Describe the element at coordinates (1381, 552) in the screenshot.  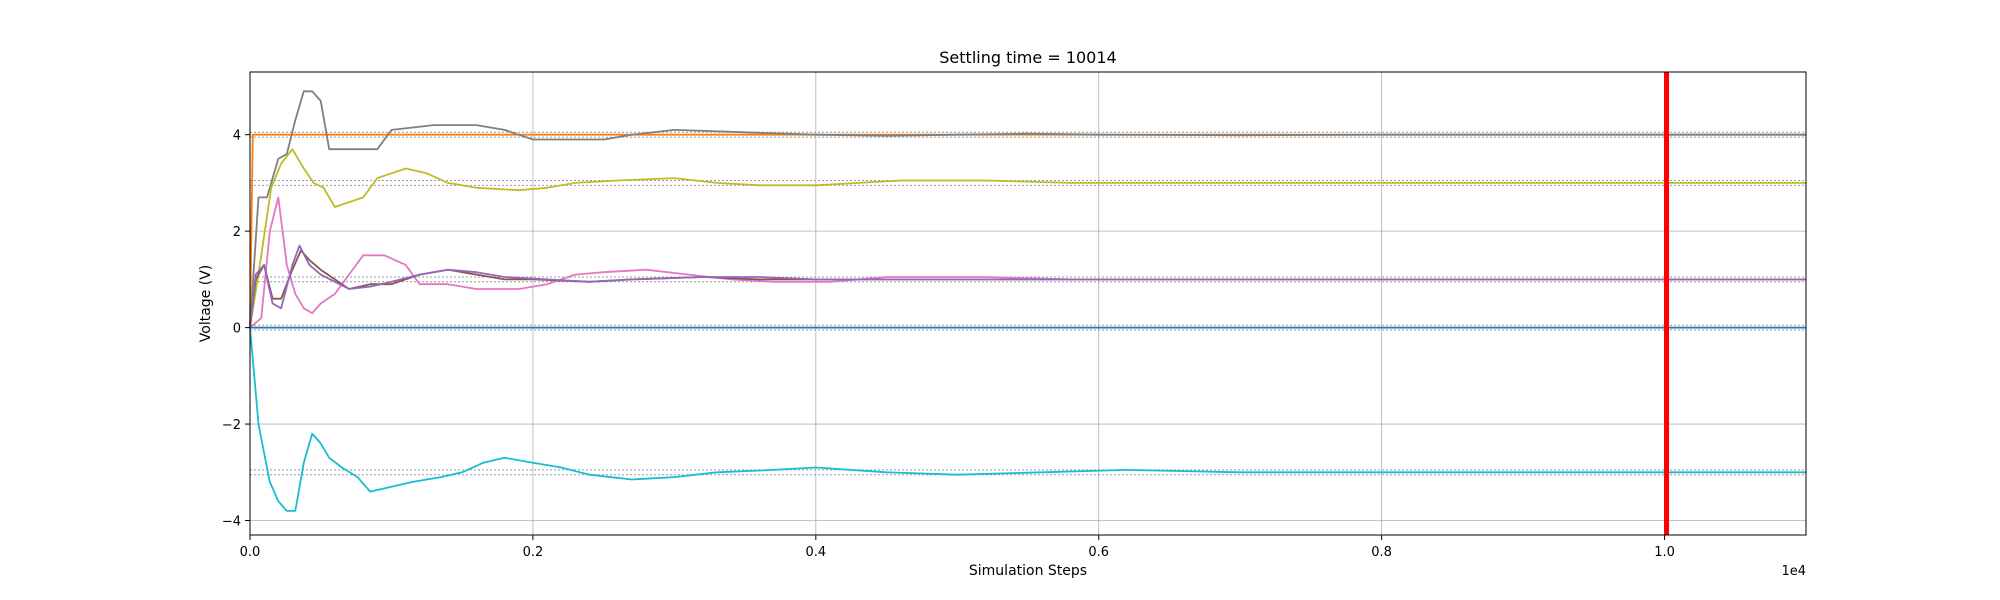
I see `x-tick-label: 0.8` at that location.